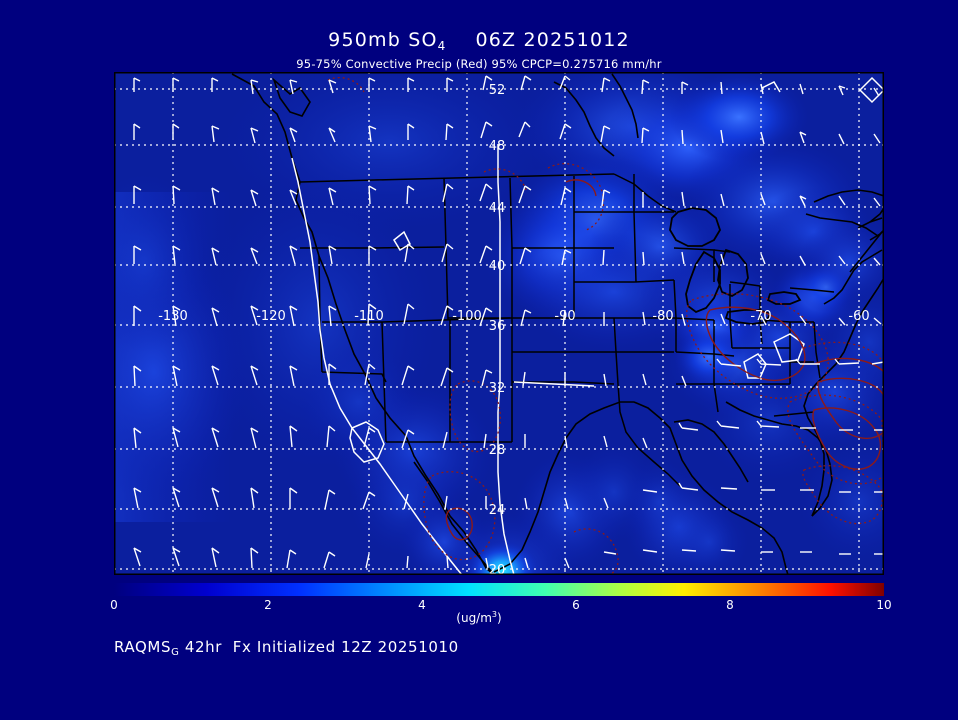  What do you see at coordinates (369, 316) in the screenshot?
I see `lon-label-2: -110` at bounding box center [369, 316].